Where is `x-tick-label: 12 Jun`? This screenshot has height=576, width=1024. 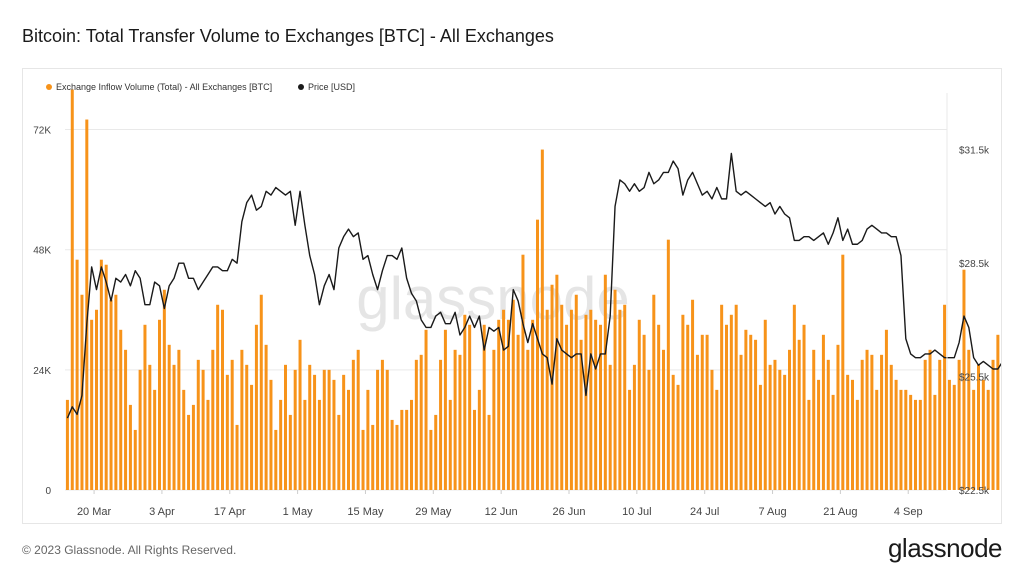
x-tick-label: 12 Jun is located at coordinates (501, 512).